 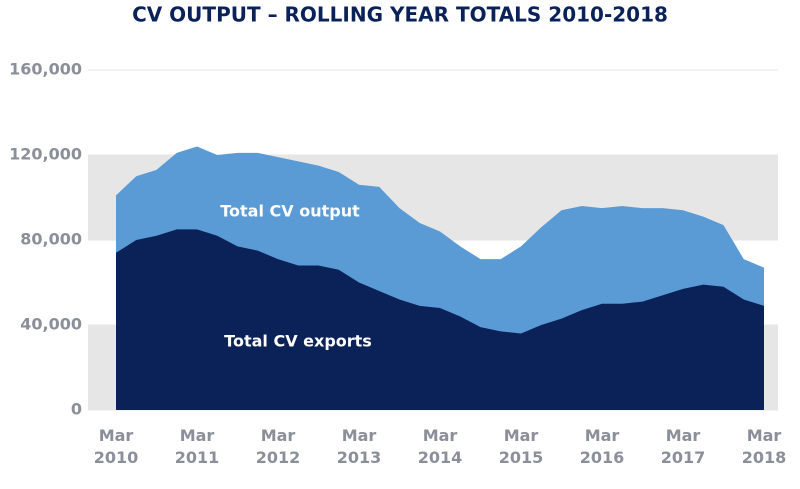 I want to click on y-tick-label: 120,000, so click(x=45, y=154).